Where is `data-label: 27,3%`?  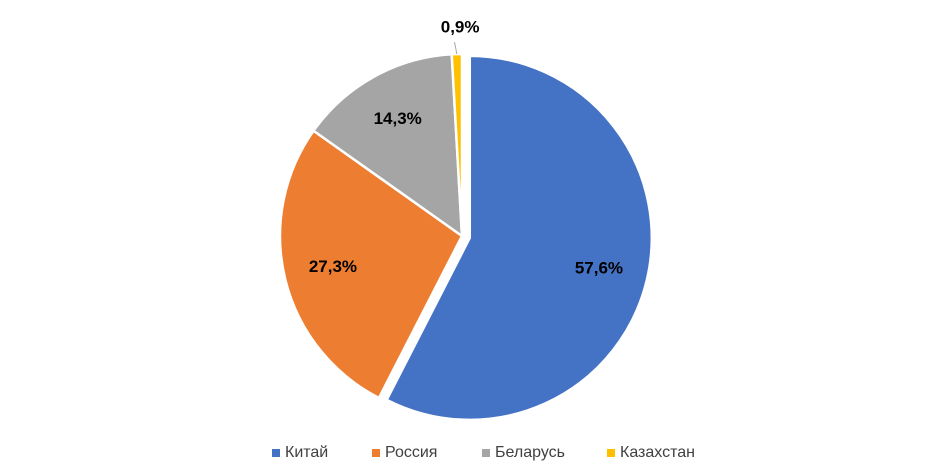
data-label: 27,3% is located at coordinates (333, 266).